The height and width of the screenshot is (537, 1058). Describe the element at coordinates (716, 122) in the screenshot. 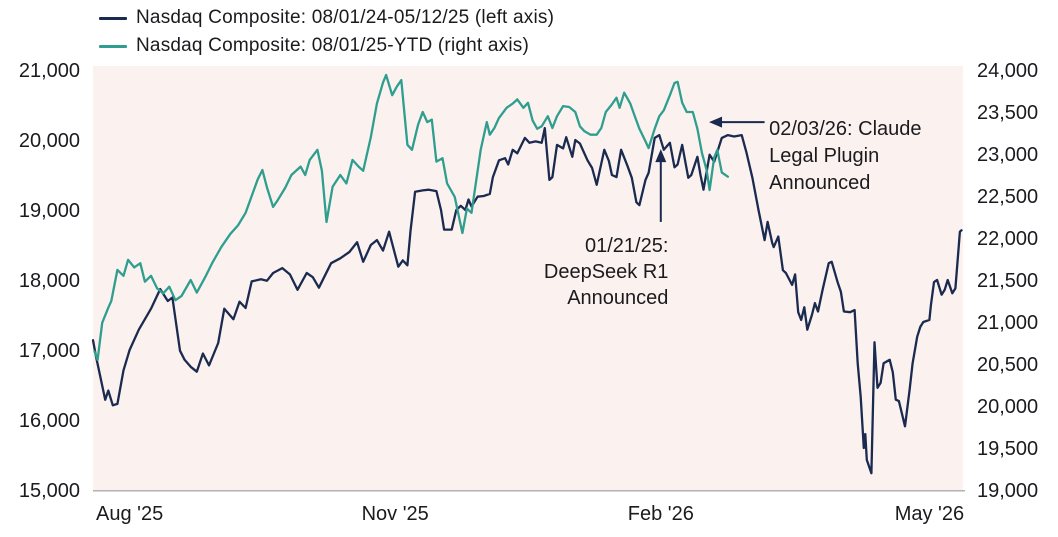

I see `annotation-arrow-head-claude` at that location.